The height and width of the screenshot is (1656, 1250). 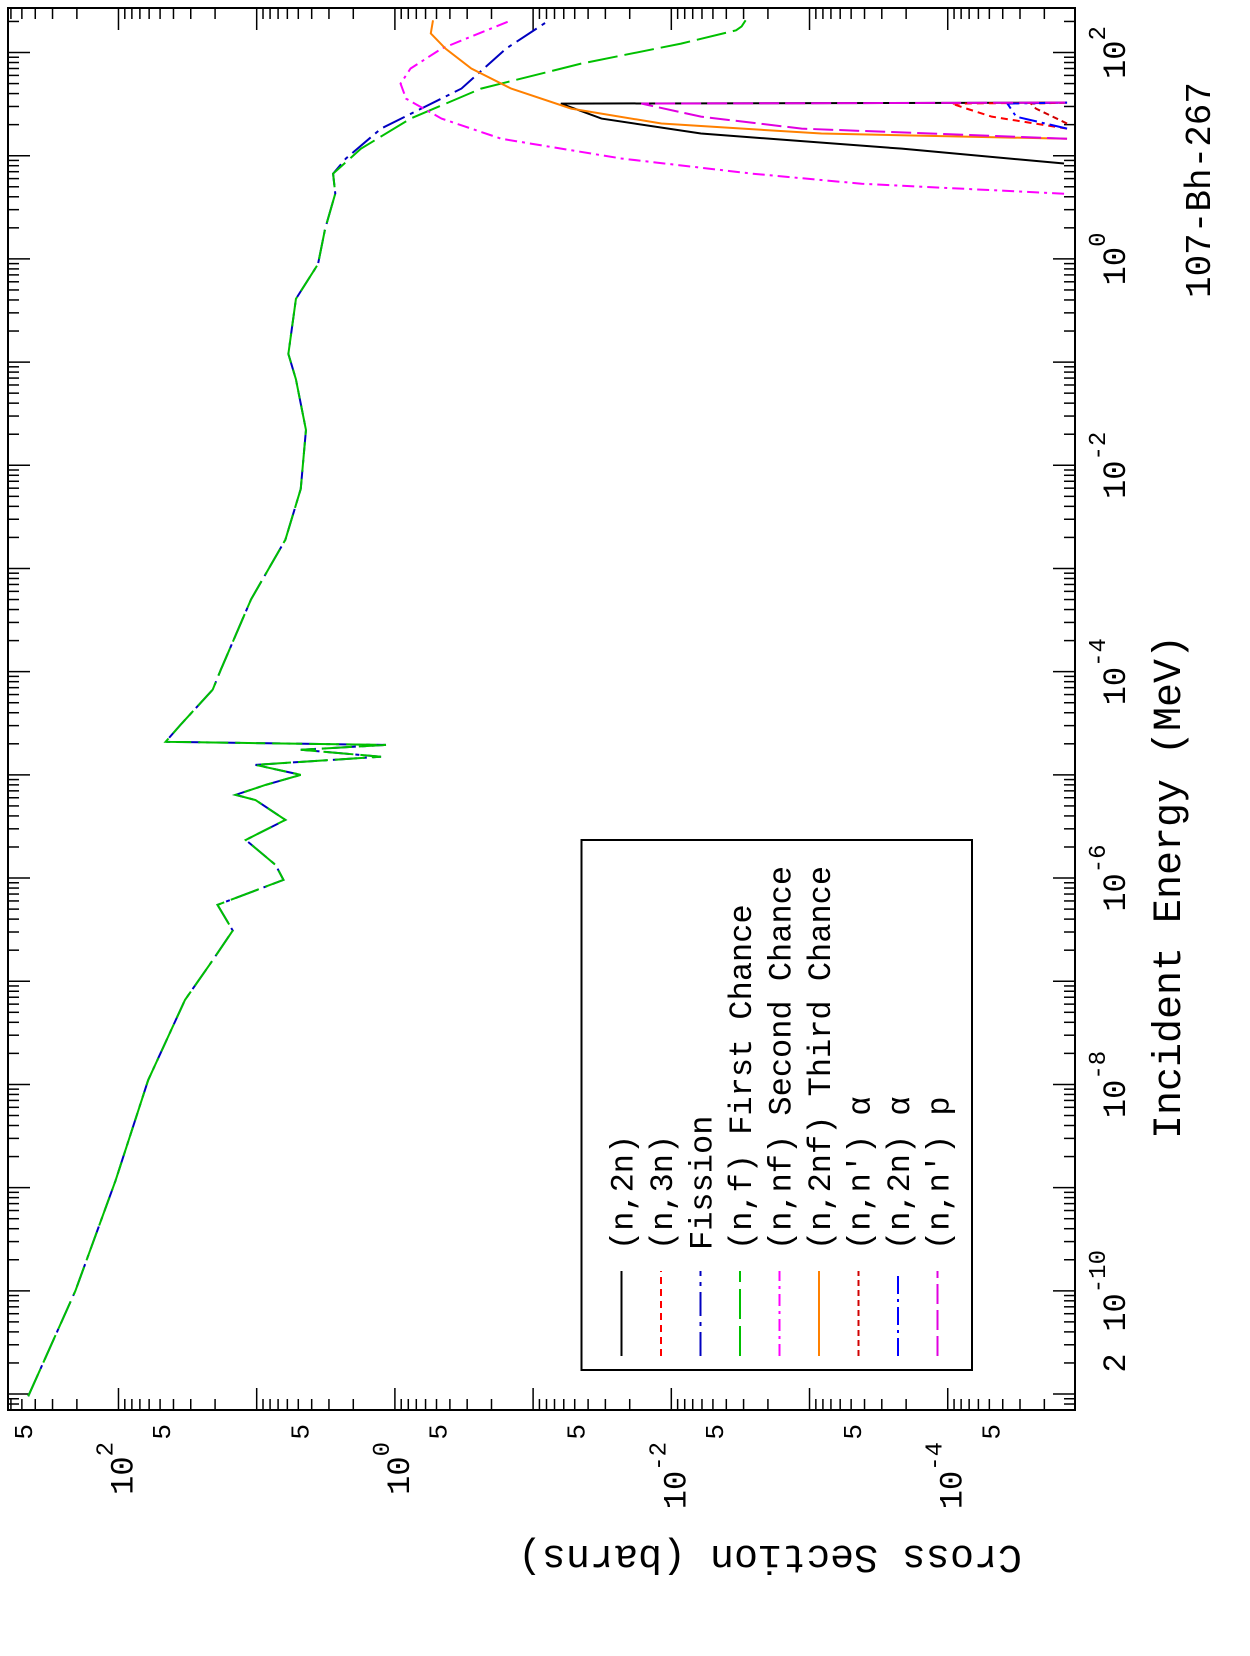 What do you see at coordinates (936, 1456) in the screenshot?
I see `y-tick-label-exponent: -4` at bounding box center [936, 1456].